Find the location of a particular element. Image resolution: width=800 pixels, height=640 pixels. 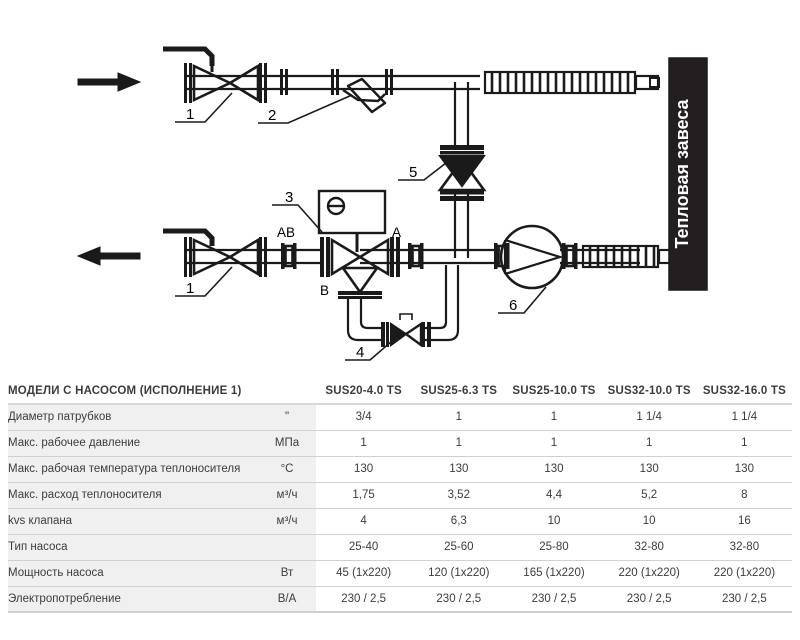

heat-curtain-label-text: Тепловая завеса is located at coordinates (682, 173).